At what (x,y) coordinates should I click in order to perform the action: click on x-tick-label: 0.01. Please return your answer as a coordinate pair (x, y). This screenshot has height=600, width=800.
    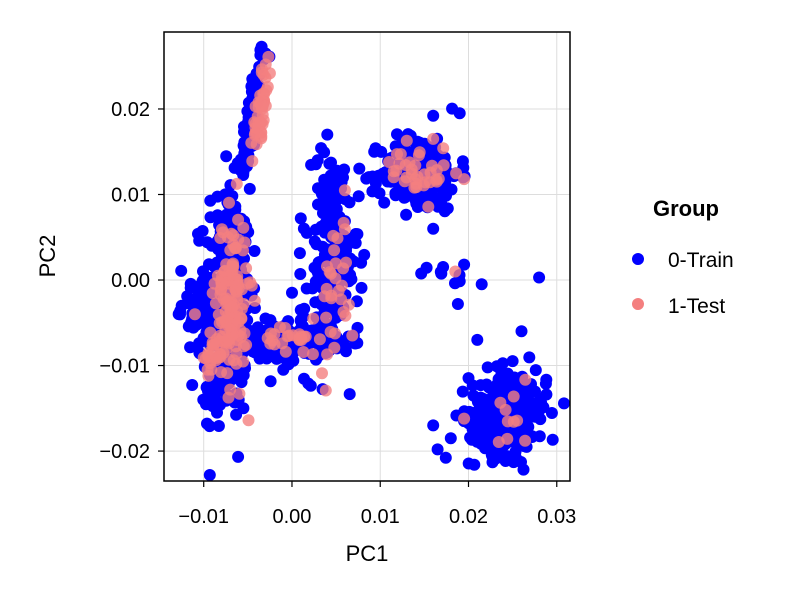
    Looking at the image, I should click on (380, 517).